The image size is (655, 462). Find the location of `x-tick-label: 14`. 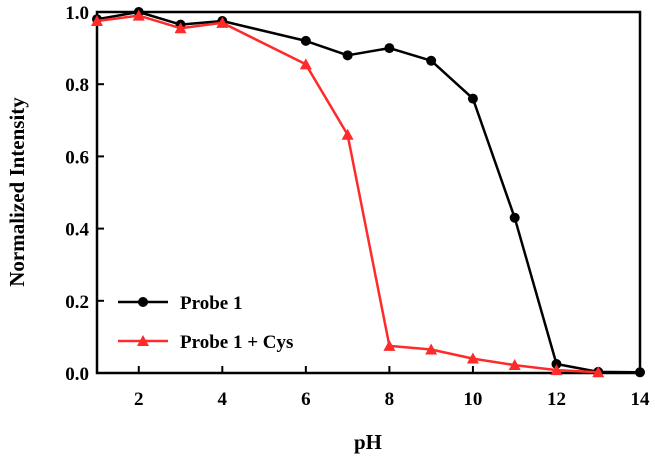

x-tick-label: 14 is located at coordinates (641, 399).